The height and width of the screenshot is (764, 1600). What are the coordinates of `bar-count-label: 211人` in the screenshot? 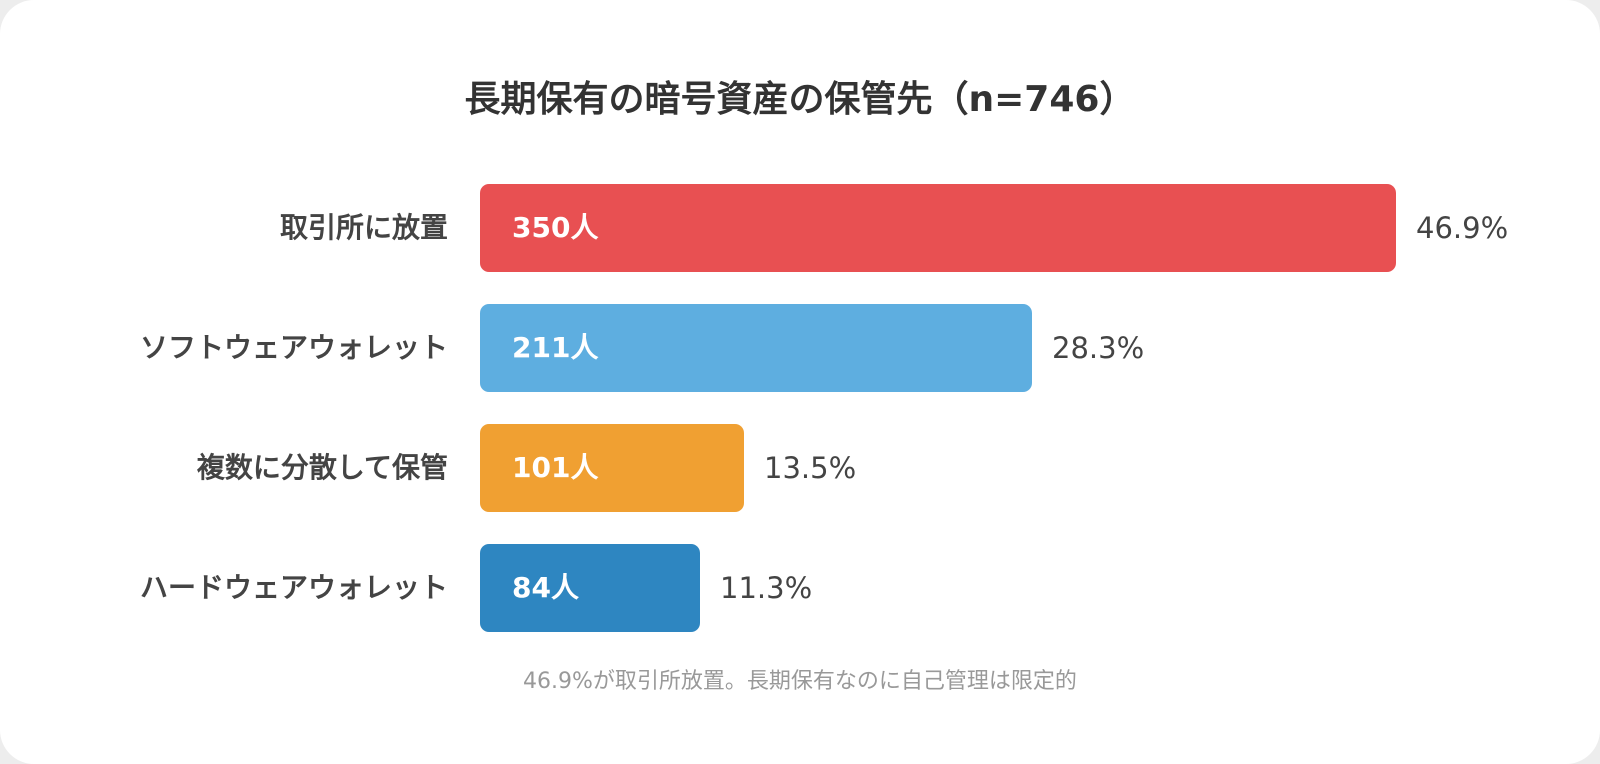 It's located at (555, 347).